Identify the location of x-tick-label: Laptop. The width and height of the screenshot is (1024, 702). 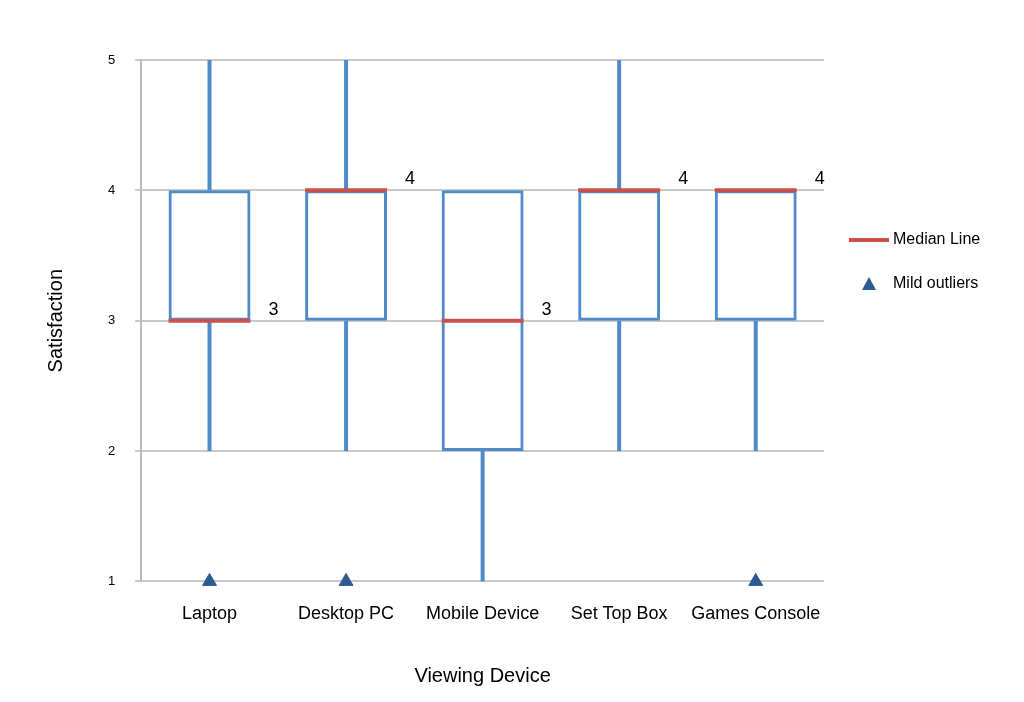
(209, 613).